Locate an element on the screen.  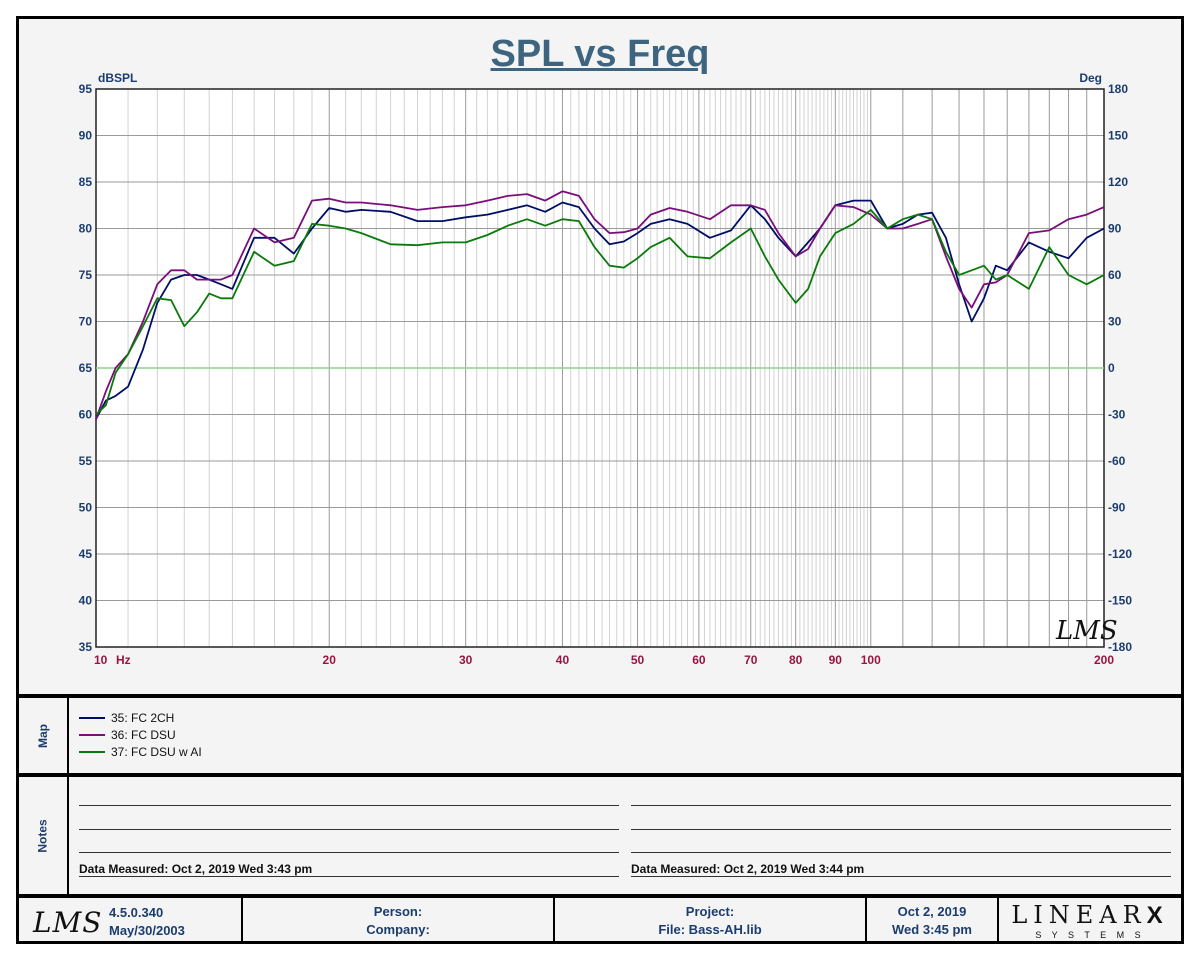
y2-tick-label: -90 is located at coordinates (1117, 508).